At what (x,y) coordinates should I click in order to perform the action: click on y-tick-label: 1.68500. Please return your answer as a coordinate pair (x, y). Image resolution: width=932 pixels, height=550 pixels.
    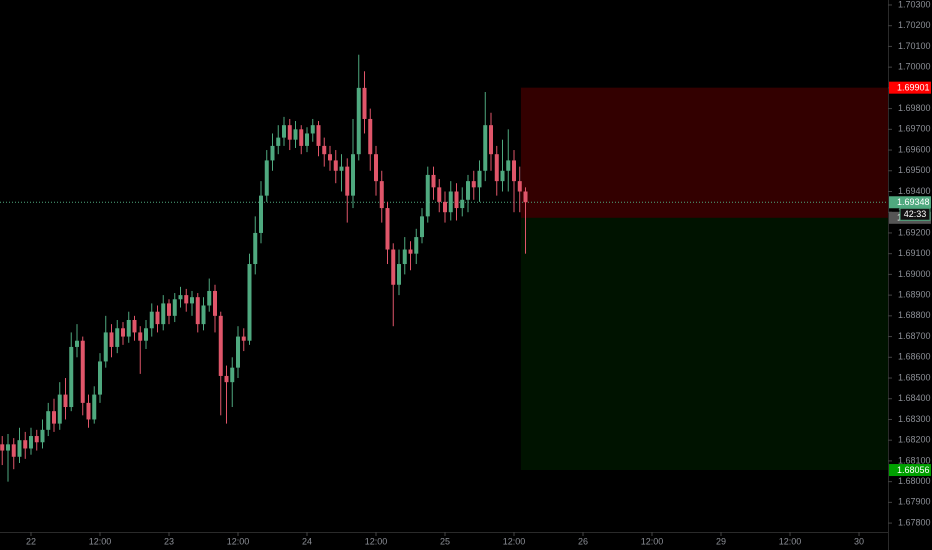
    Looking at the image, I should click on (914, 377).